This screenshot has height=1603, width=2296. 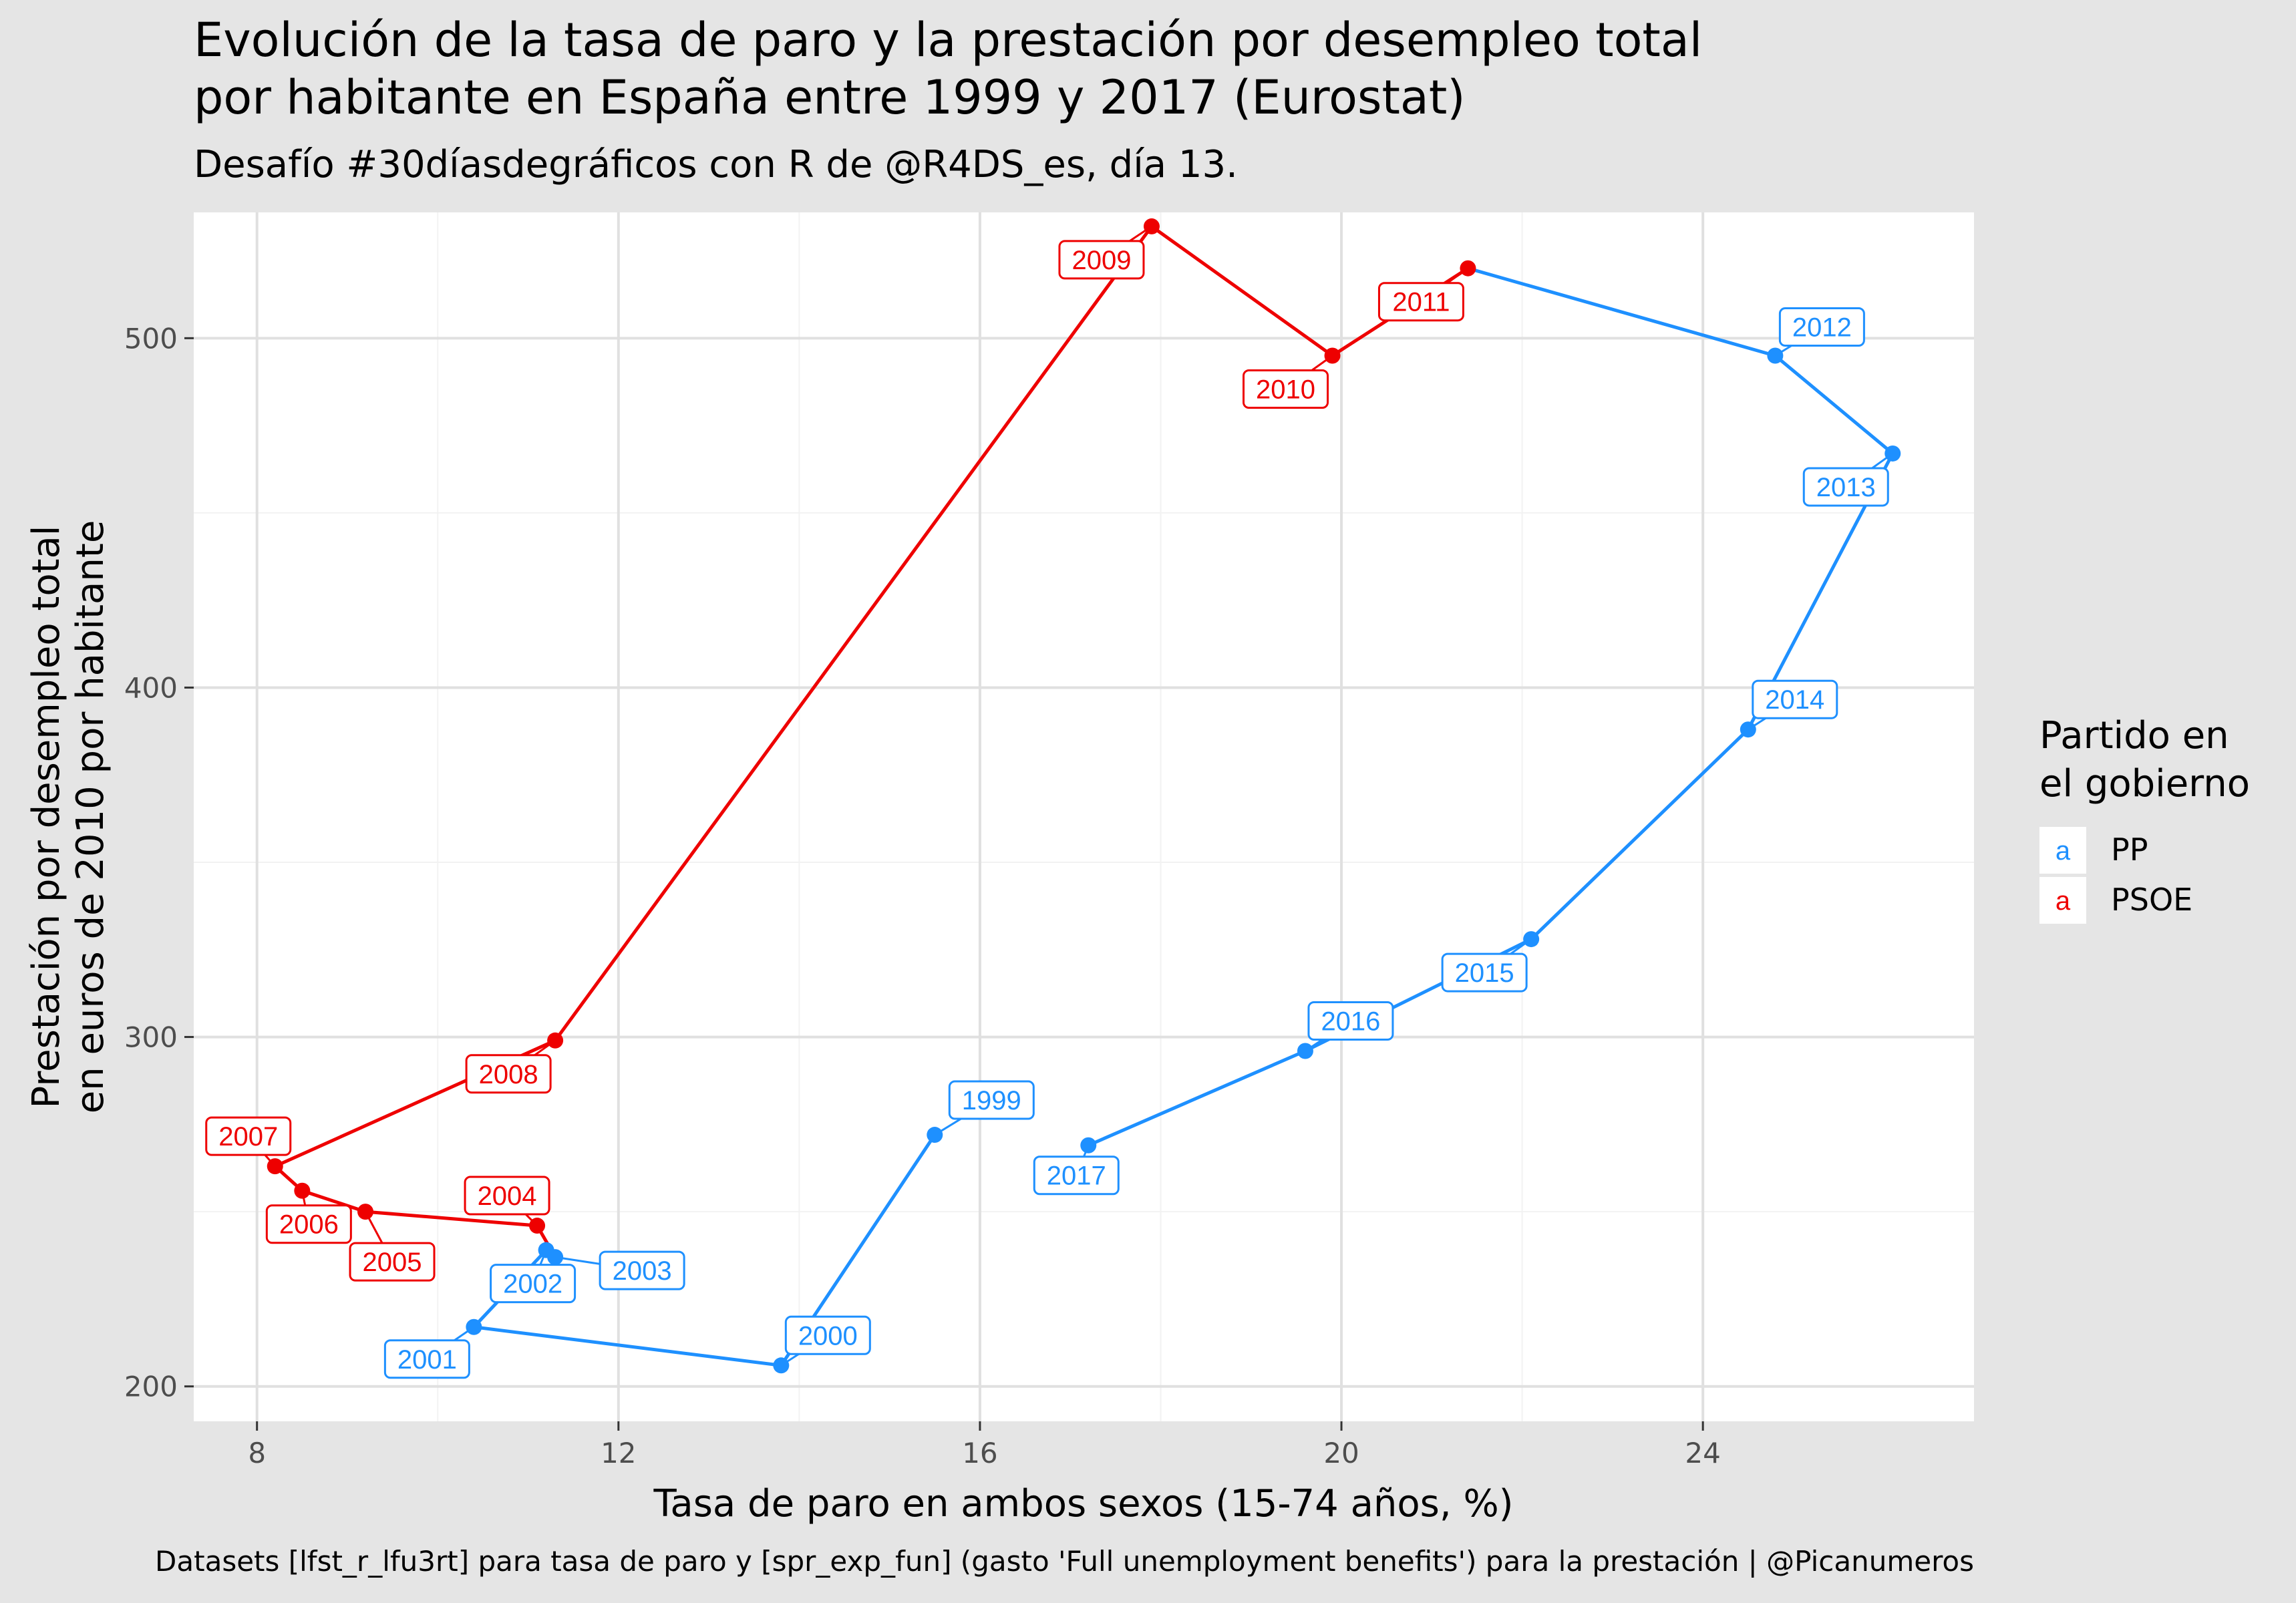 I want to click on path-segment-2008-2009, so click(x=853, y=633).